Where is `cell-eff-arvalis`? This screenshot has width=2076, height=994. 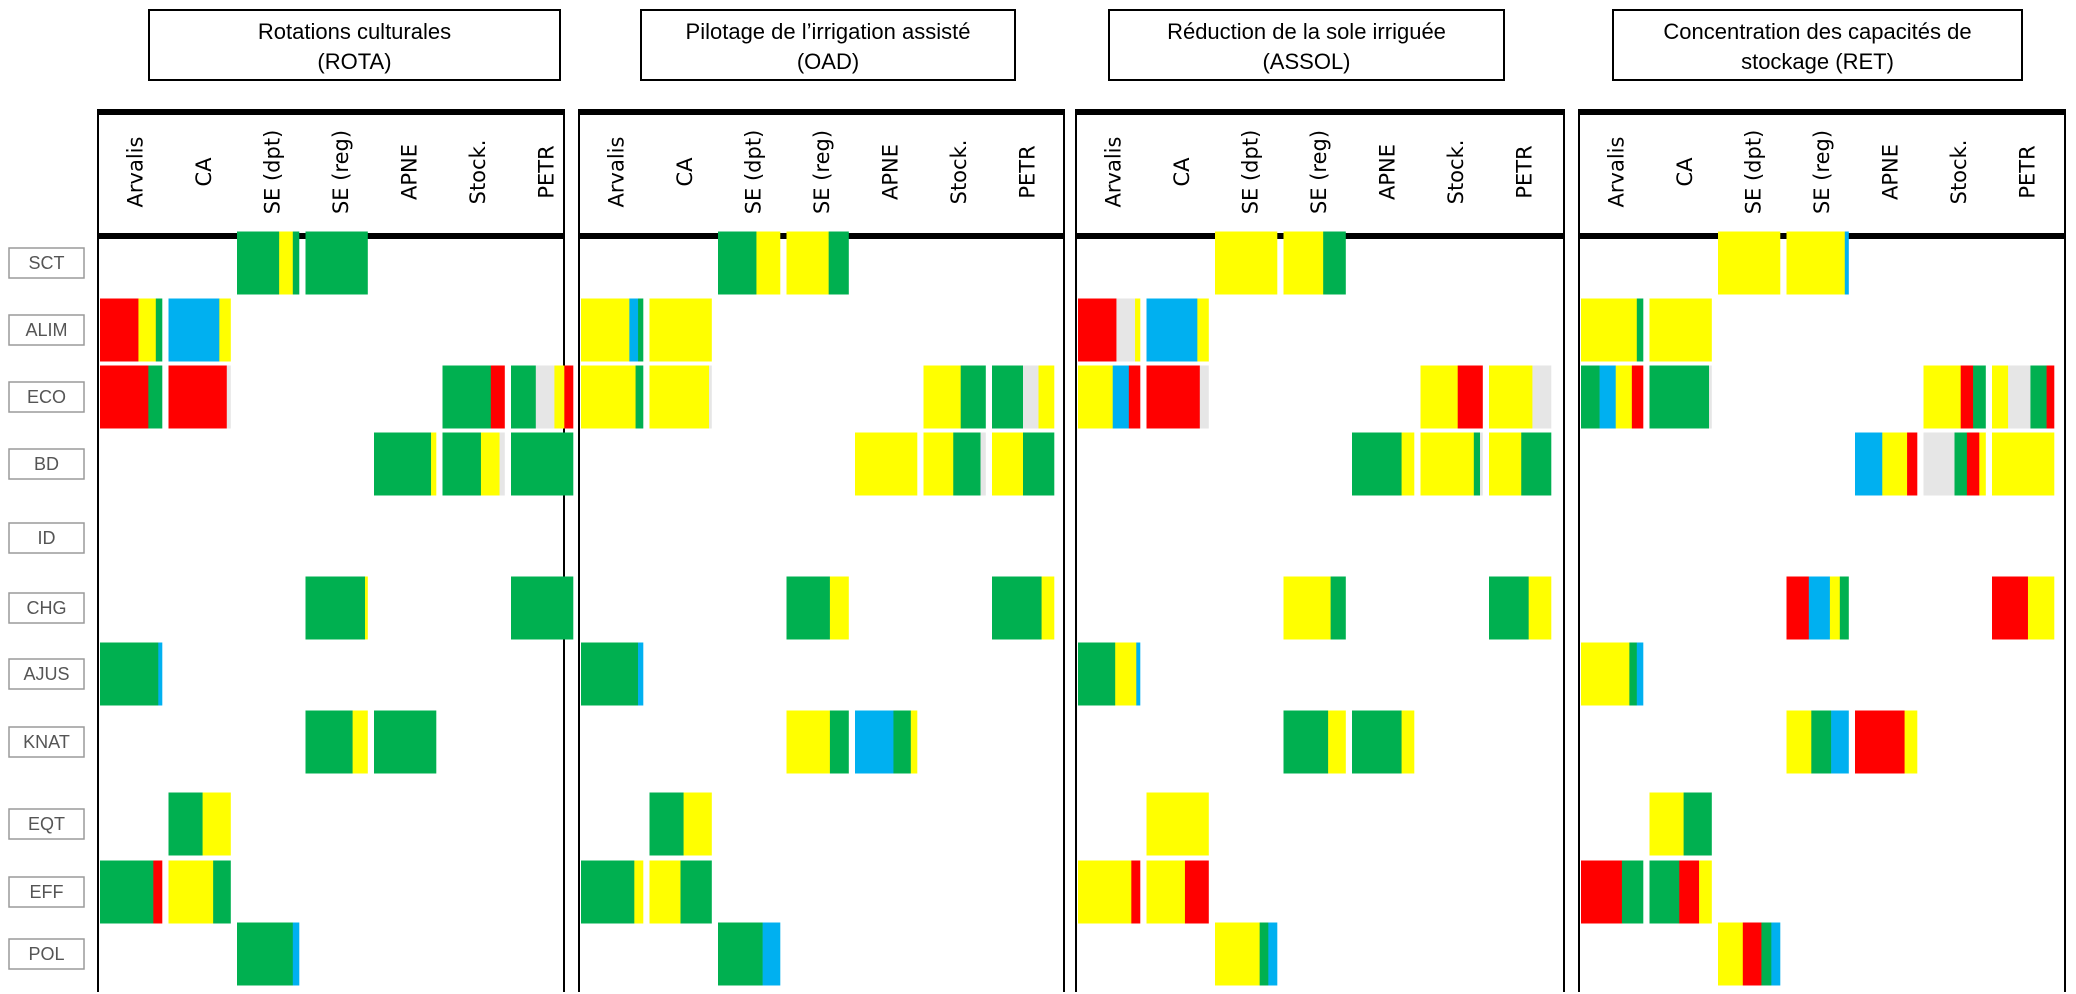
cell-eff-arvalis is located at coordinates (1612, 892).